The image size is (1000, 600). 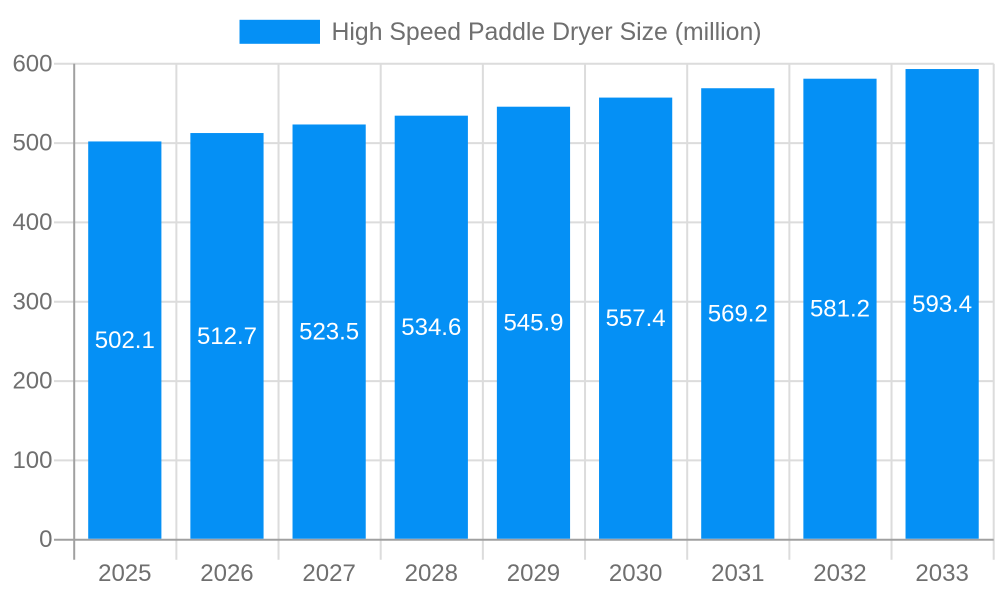 What do you see at coordinates (32, 381) in the screenshot?
I see `svg-text: 200` at bounding box center [32, 381].